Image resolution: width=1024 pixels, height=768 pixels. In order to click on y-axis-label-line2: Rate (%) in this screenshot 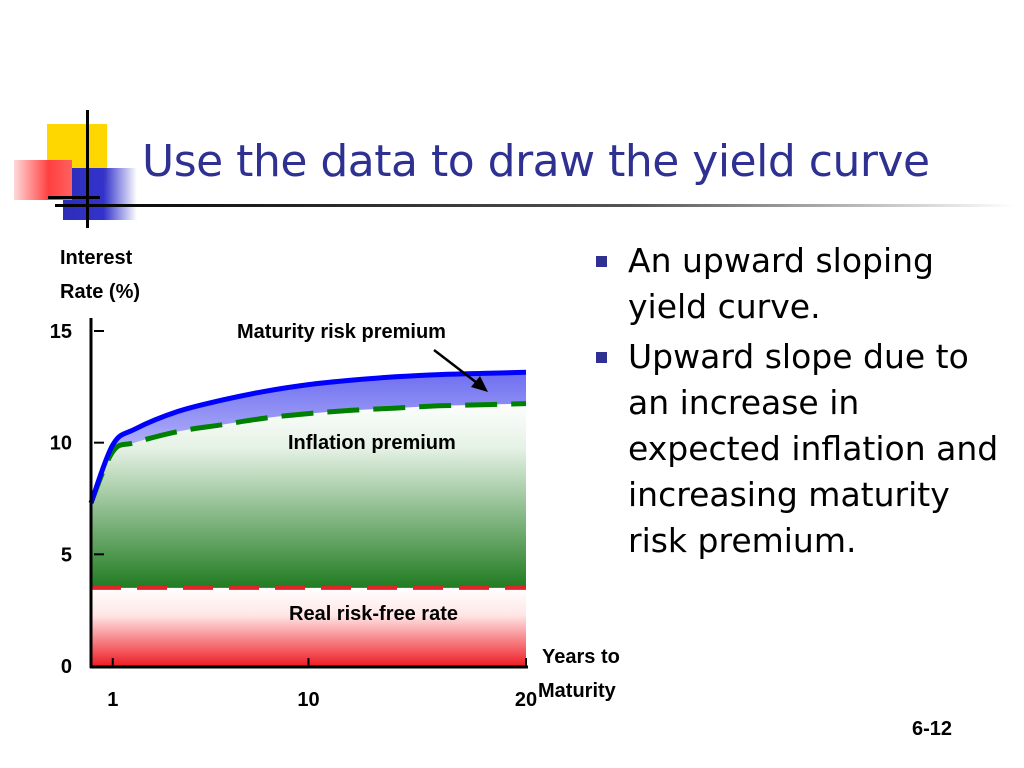, I will do `click(100, 292)`.